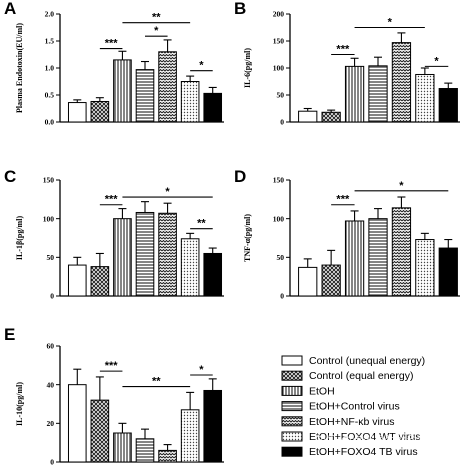  Describe the element at coordinates (247, 68) in the screenshot. I see `y-axis-label: IL-6(pg/ml)` at that location.